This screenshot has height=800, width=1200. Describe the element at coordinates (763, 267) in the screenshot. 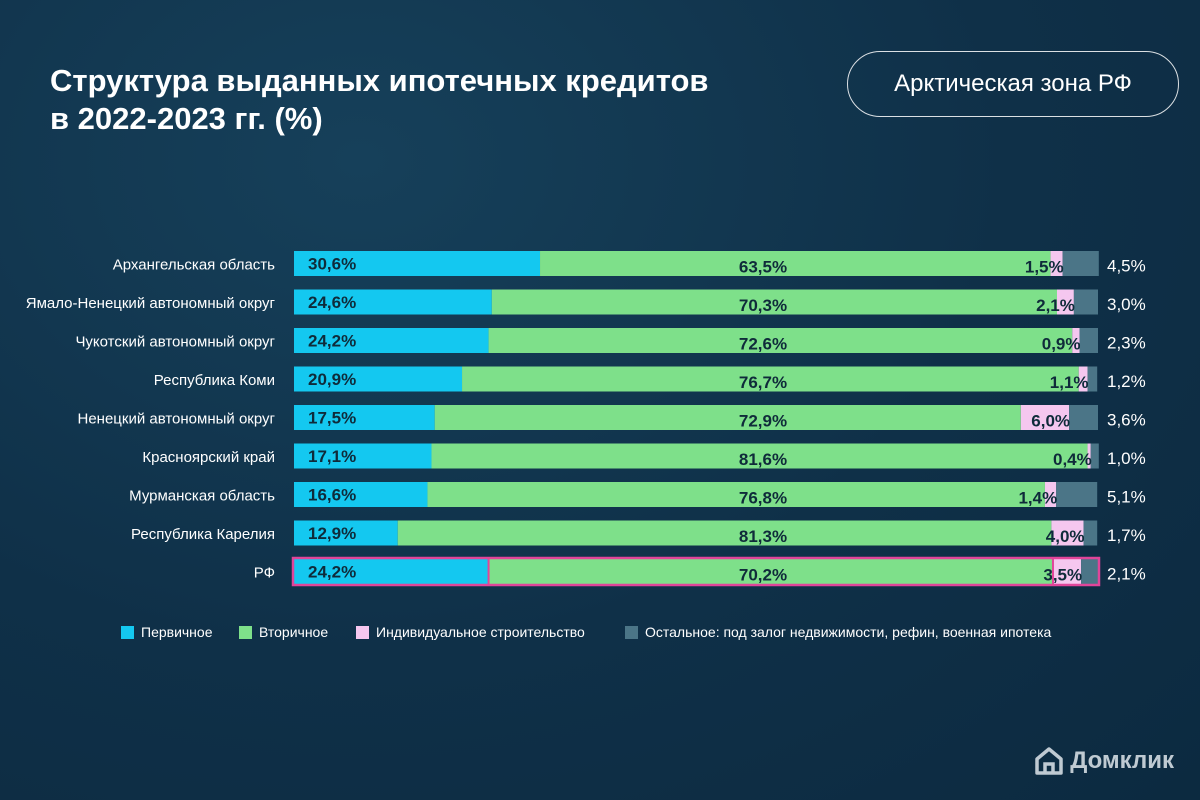

I see `data-label-secondary: 63,5%` at that location.